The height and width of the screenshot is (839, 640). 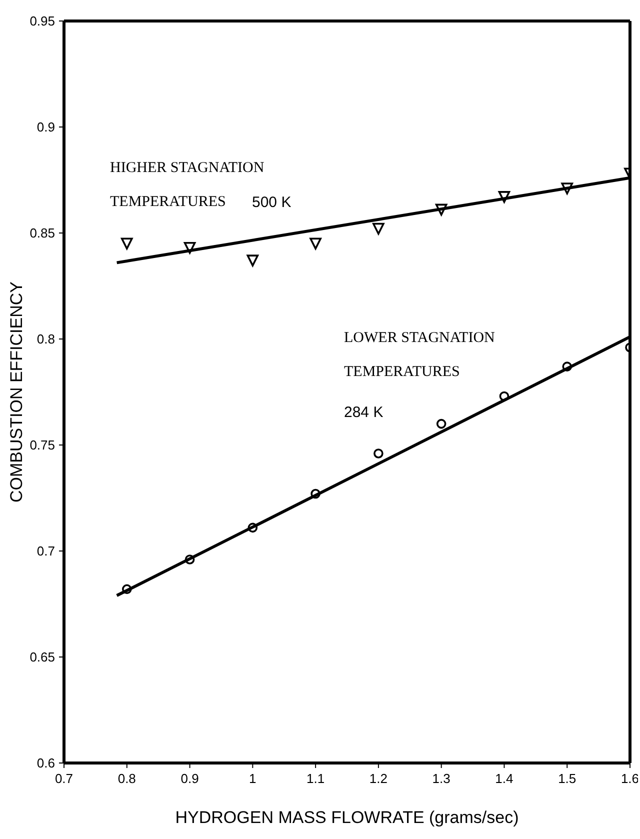 What do you see at coordinates (189, 778) in the screenshot?
I see `x-tick-label: 0.9` at bounding box center [189, 778].